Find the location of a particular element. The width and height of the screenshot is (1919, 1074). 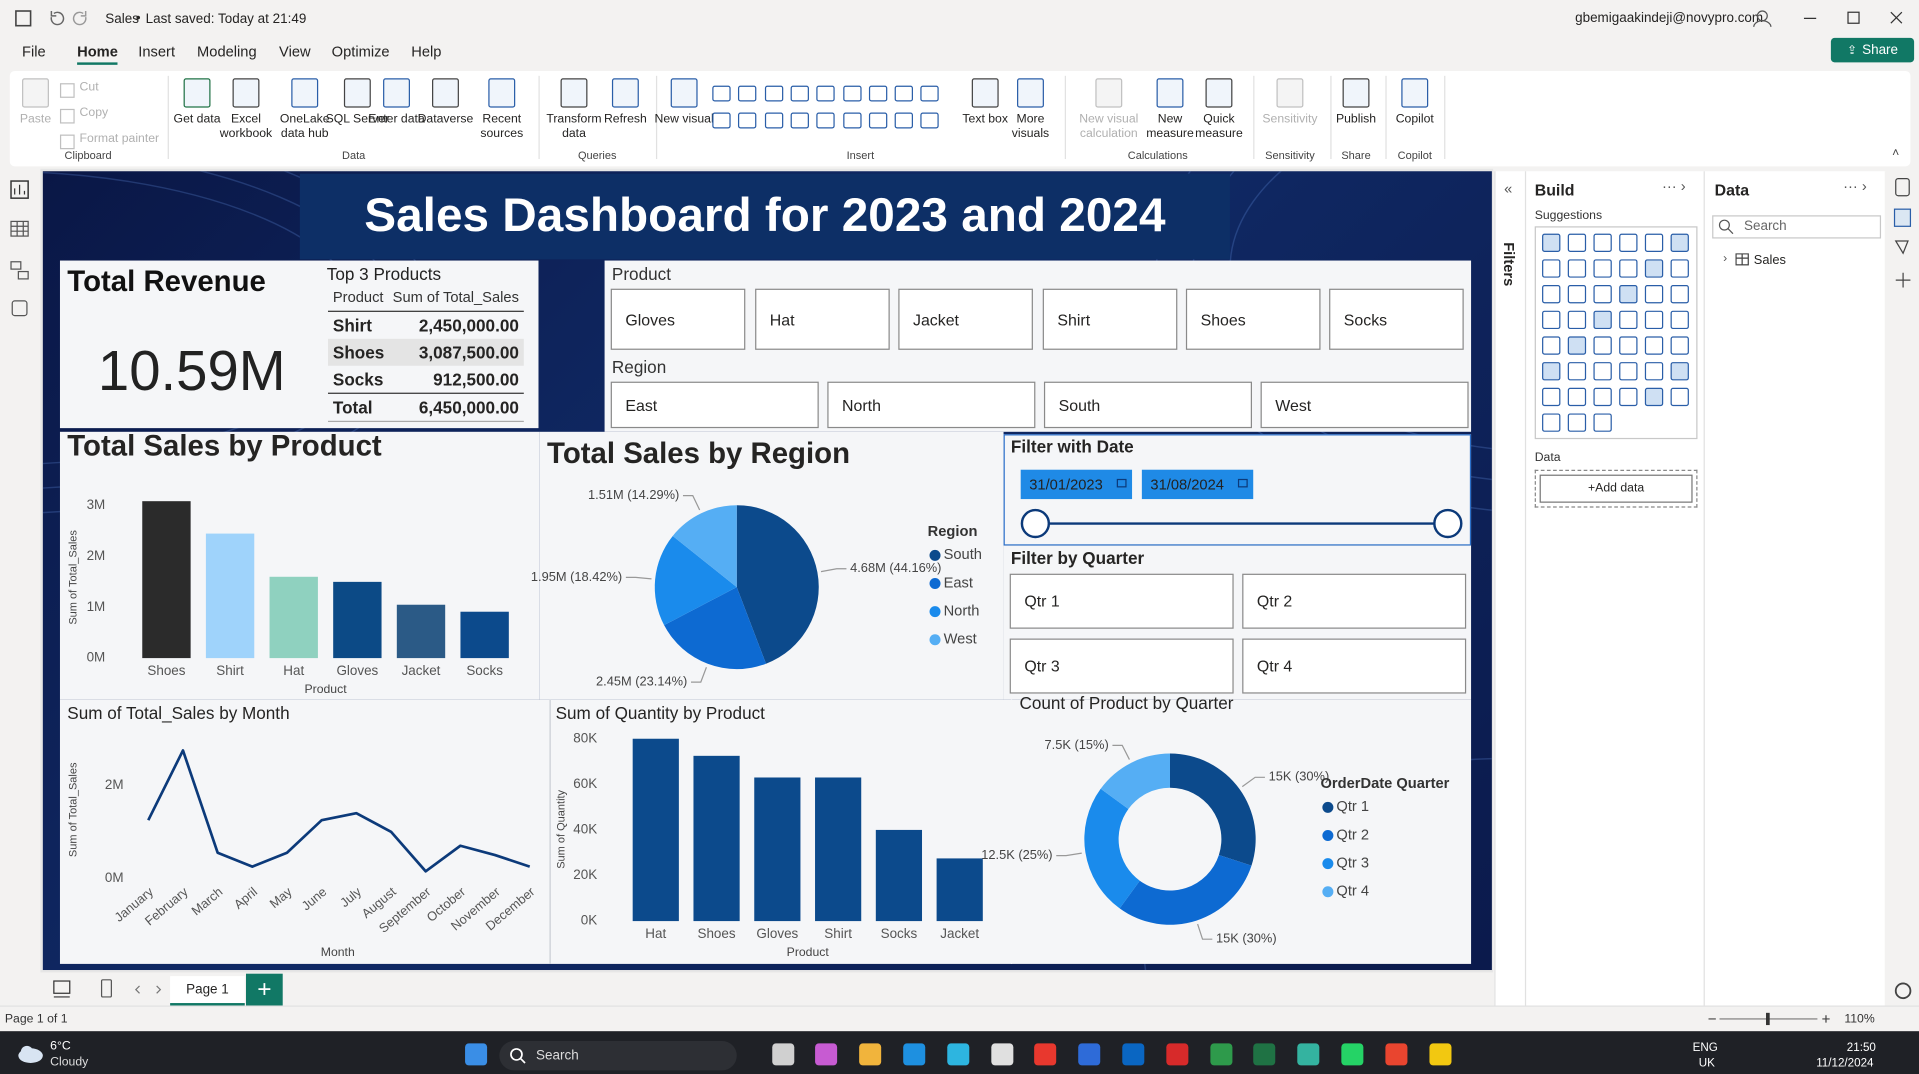

ribbon-button: Recent sources is located at coordinates (502, 126).